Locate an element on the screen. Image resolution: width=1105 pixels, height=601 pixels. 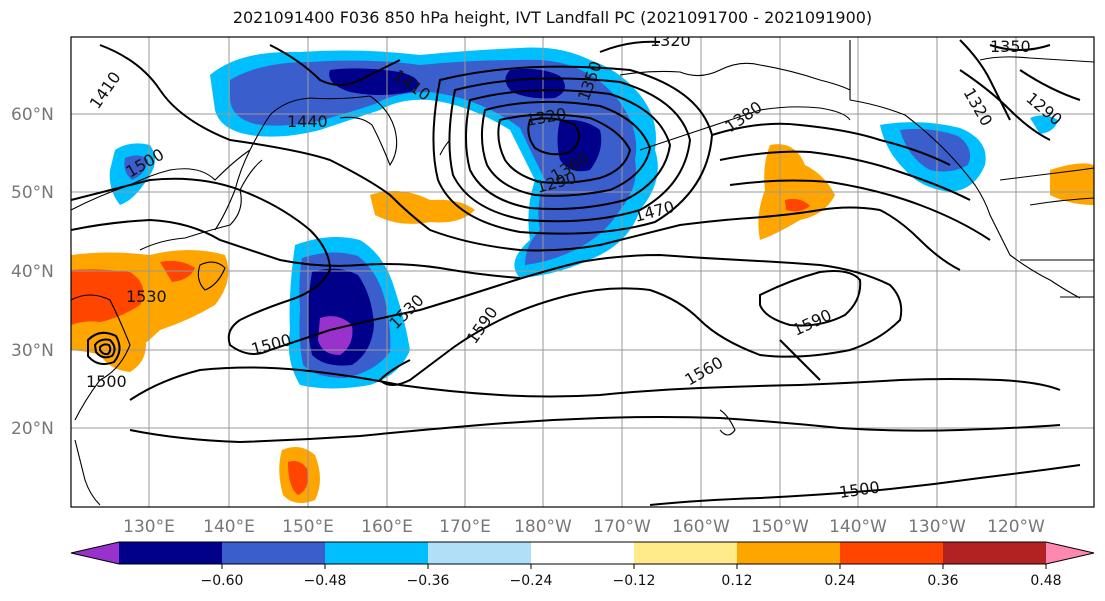
contour-label: 1500 is located at coordinates (106, 381).